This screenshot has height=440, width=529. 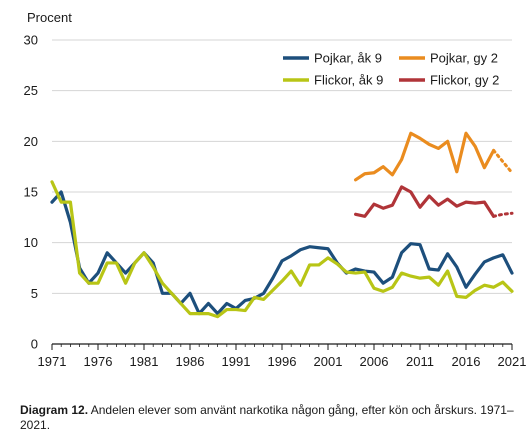 I want to click on y-tick-label: 5, so click(x=34, y=293).